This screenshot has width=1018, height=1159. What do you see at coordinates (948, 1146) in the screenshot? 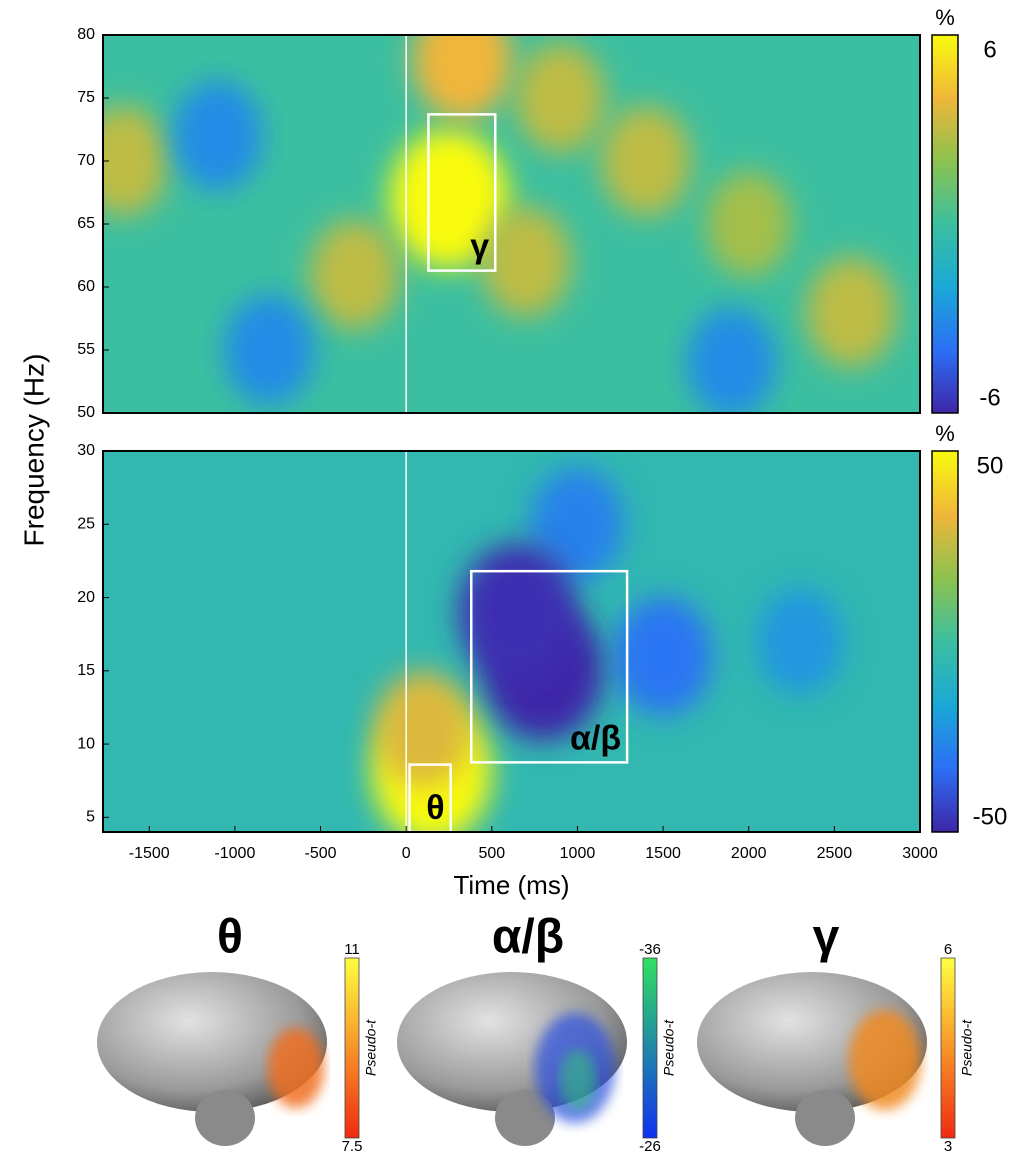
I see `map-colorbar-min: 3` at bounding box center [948, 1146].